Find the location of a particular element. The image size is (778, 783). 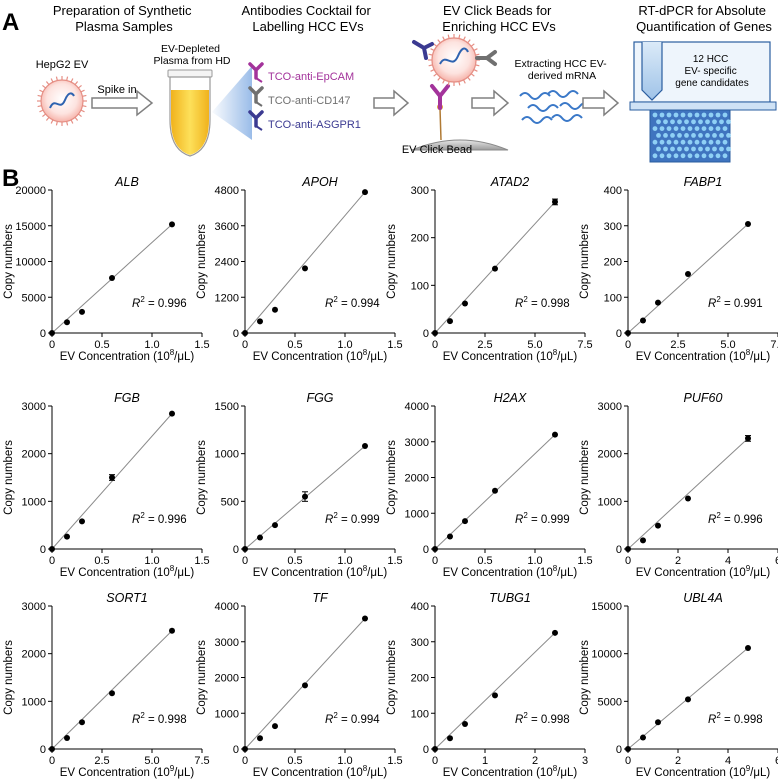

x-tick-label: 0.5 is located at coordinates (101, 561).